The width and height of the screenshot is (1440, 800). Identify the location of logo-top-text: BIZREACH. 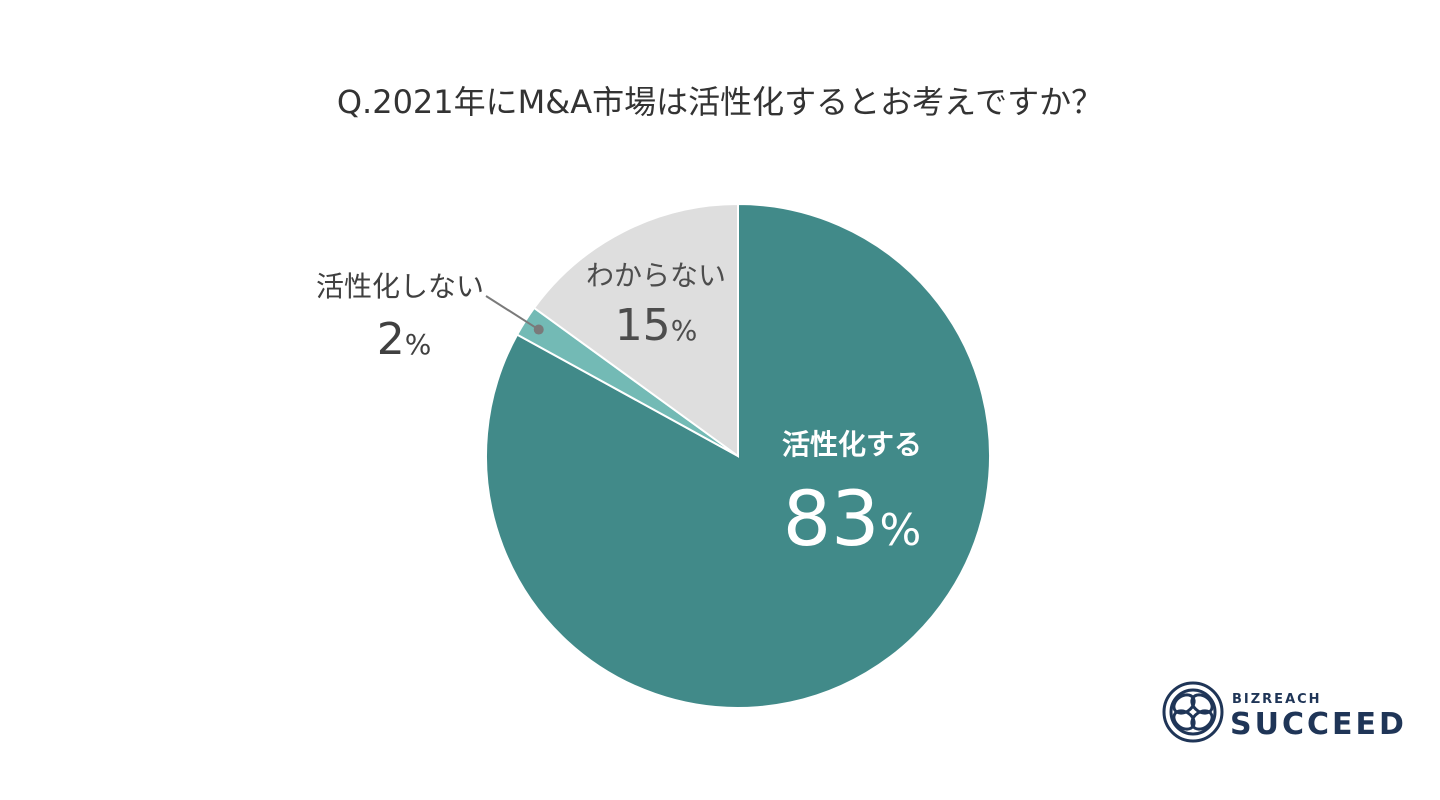
(1277, 699).